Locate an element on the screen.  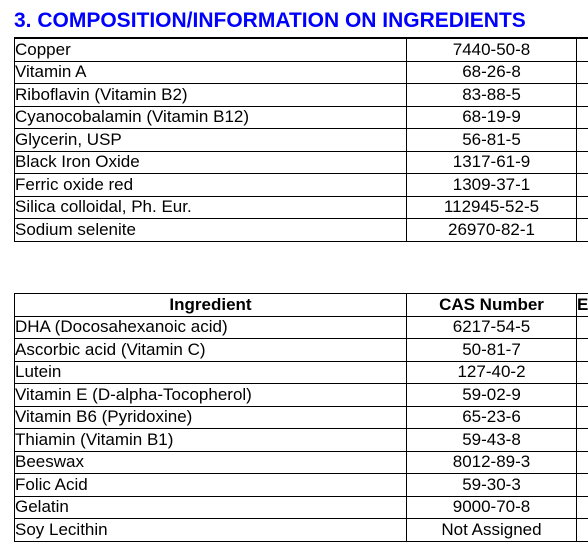
table-row: Thiamin (Vitamin B1) 59-43-8 is located at coordinates (301, 440).